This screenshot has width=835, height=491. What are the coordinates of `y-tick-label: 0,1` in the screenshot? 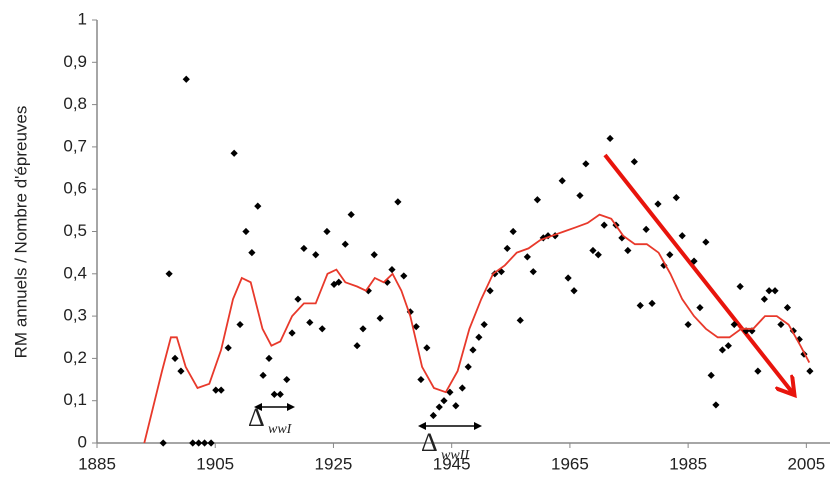 It's located at (75, 399).